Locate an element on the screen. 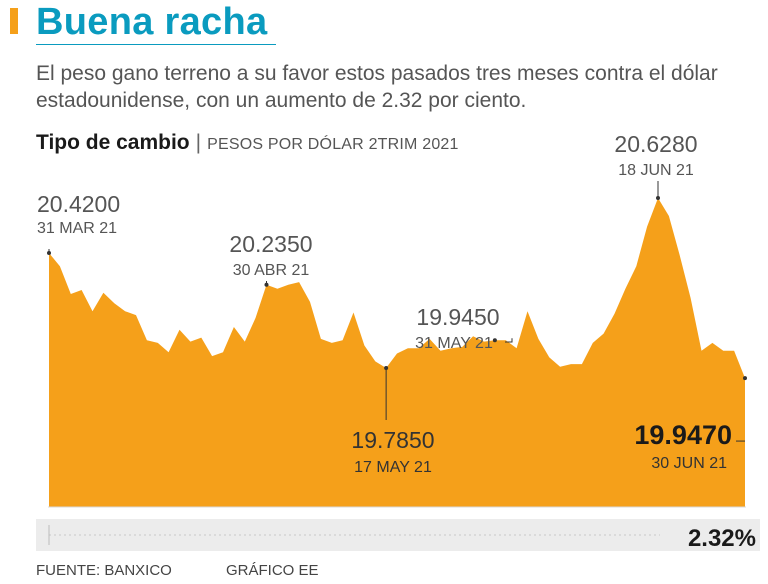 The image size is (768, 584). annotation-date: 30 ABR 21 is located at coordinates (271, 270).